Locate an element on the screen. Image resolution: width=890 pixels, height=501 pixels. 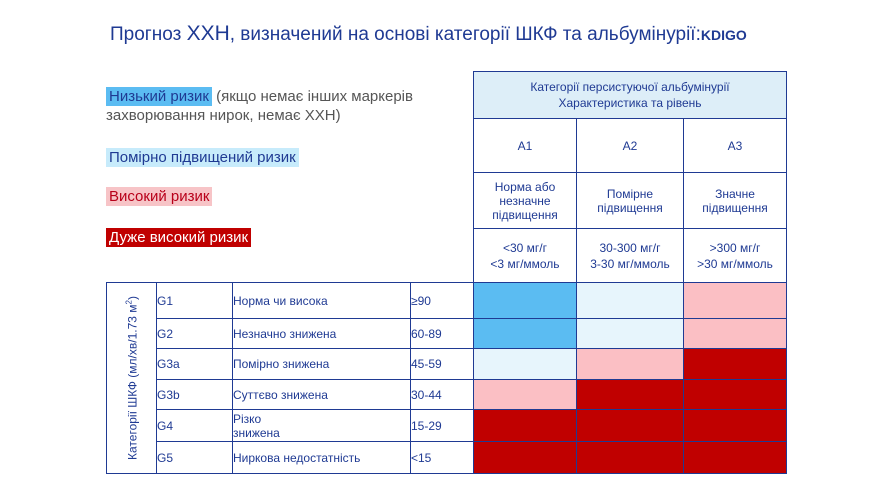
column-desc-a2-line1: Помірне is located at coordinates (630, 193).